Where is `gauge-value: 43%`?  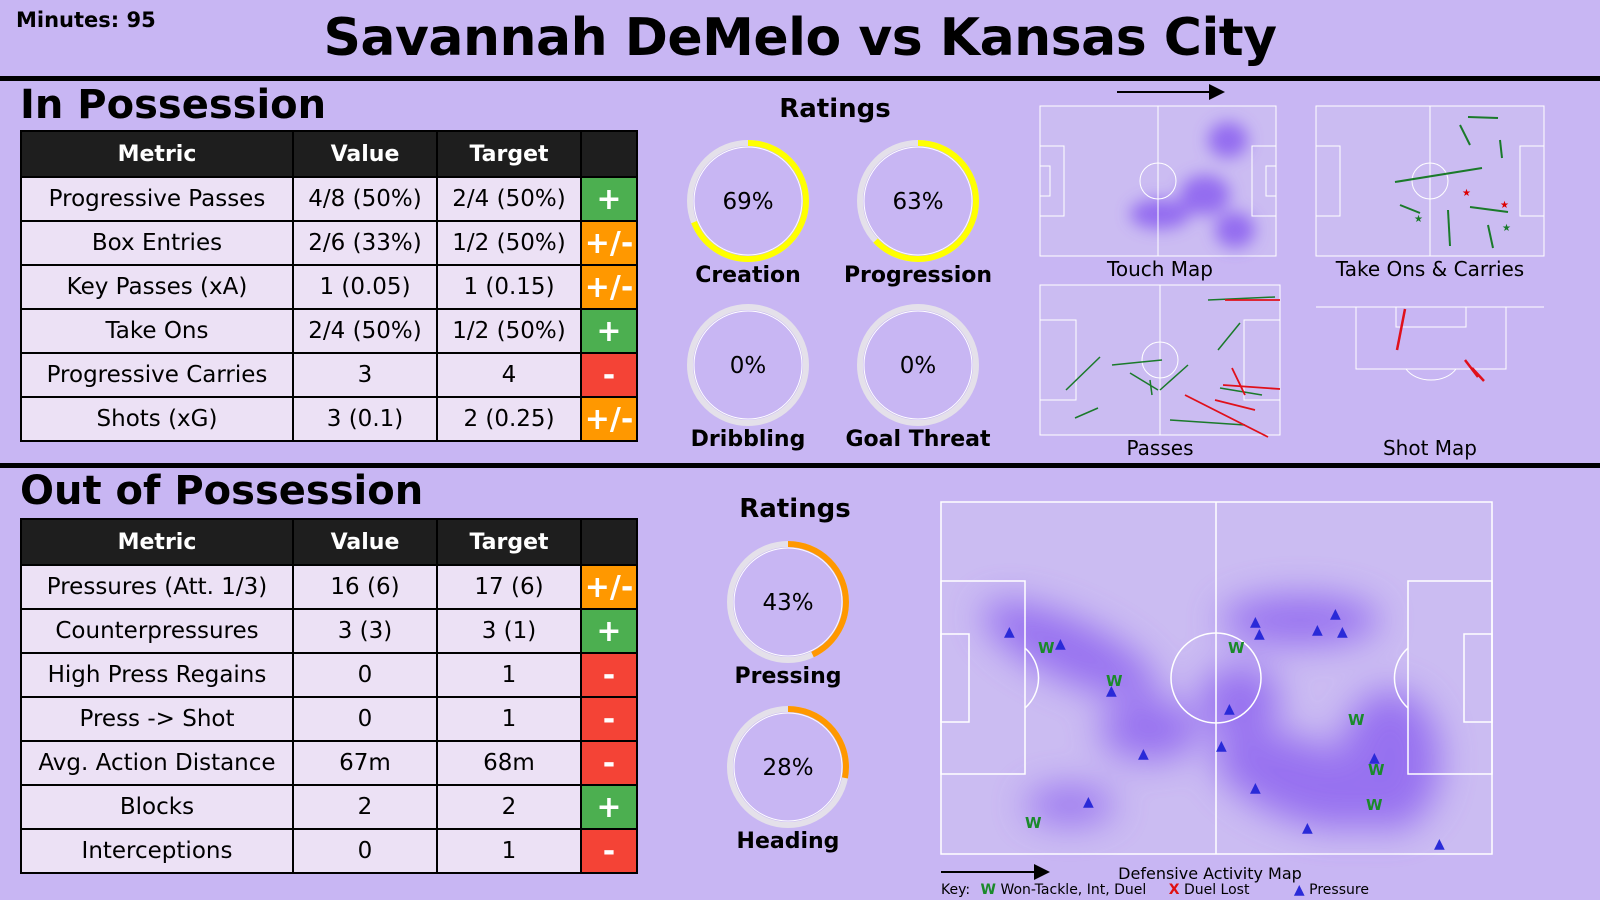
gauge-value: 43% is located at coordinates (787, 603).